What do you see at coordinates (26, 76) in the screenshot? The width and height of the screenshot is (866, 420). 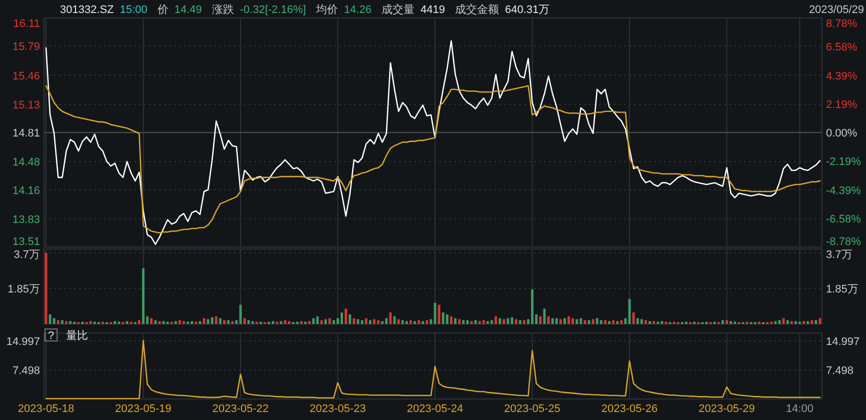 I see `y-tick-label: 15.46` at bounding box center [26, 76].